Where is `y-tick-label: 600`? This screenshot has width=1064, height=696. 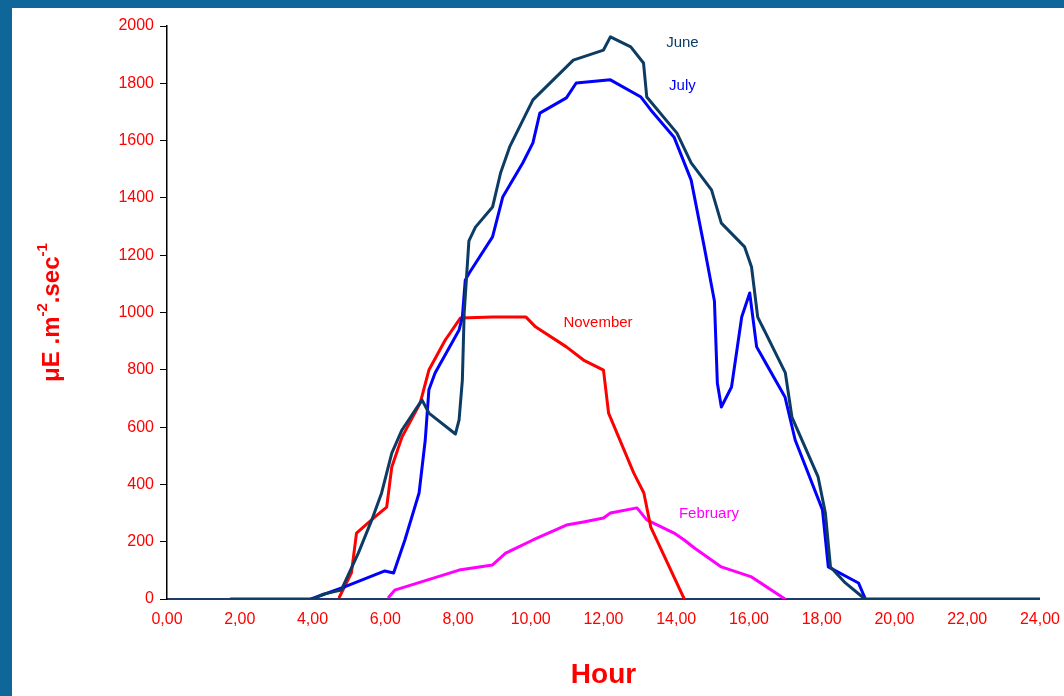
y-tick-label: 600 is located at coordinates (141, 426).